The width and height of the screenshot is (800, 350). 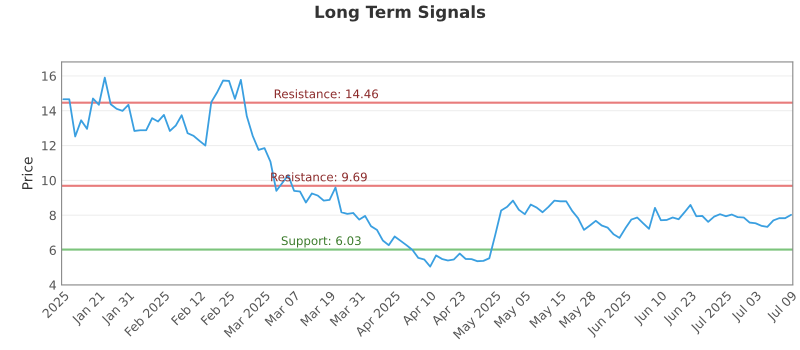 What do you see at coordinates (747, 307) in the screenshot?
I see `x-tick-label: Jul 03` at bounding box center [747, 307].